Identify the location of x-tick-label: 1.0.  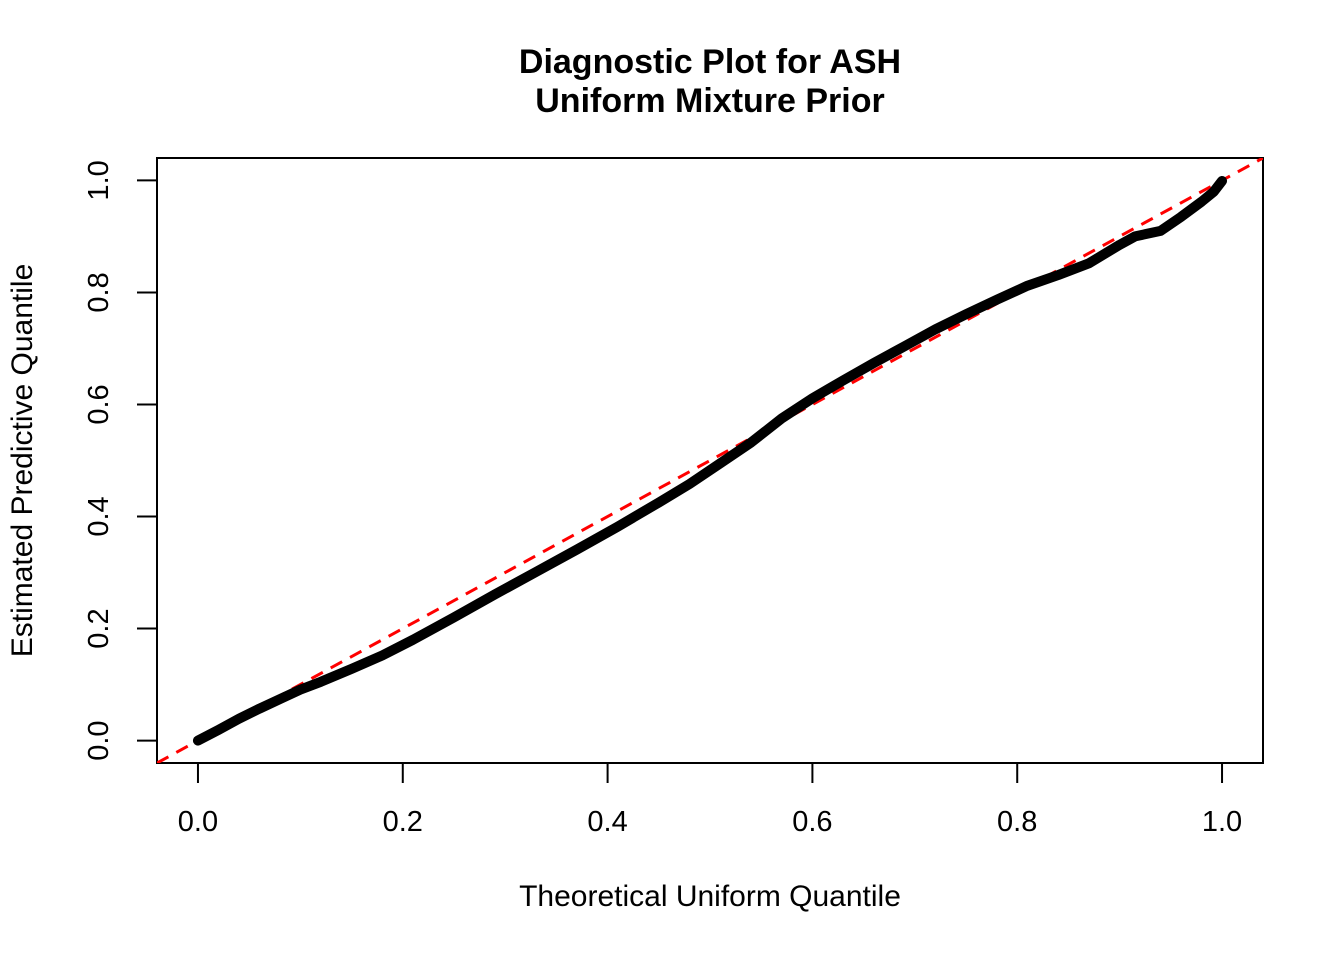
(1222, 822).